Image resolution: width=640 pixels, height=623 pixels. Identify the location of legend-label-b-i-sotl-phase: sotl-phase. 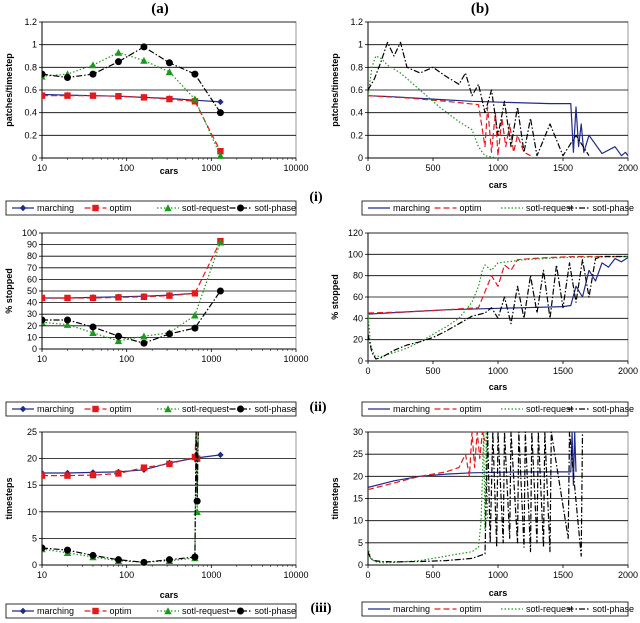
(614, 208).